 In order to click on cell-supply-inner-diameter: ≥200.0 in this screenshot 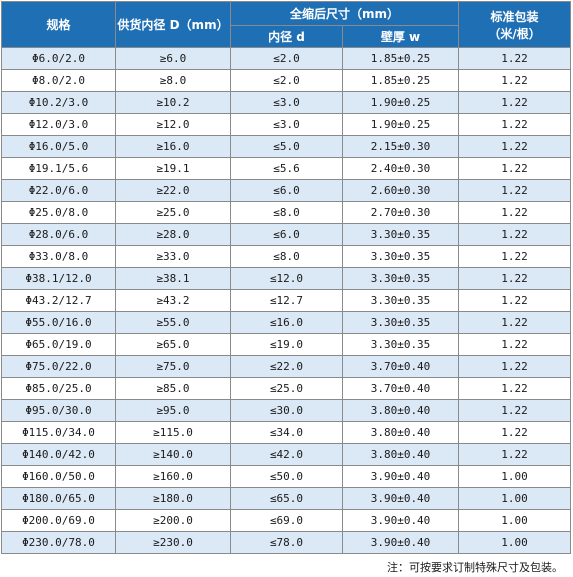, I will do `click(173, 521)`.